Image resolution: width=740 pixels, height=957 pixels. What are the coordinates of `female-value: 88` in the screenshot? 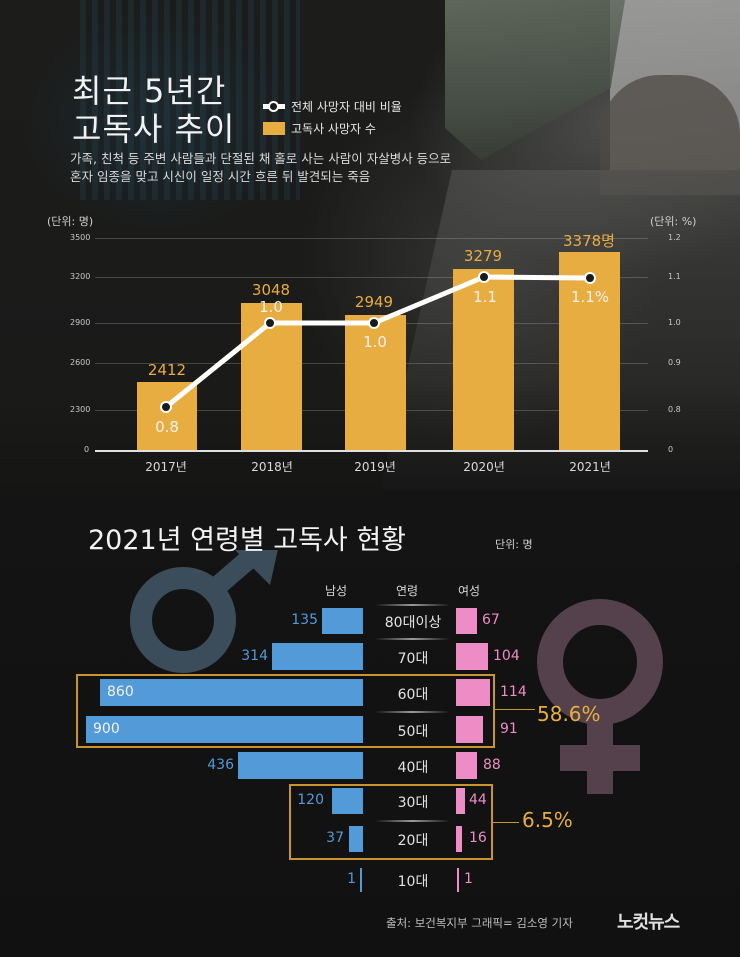 It's located at (492, 765).